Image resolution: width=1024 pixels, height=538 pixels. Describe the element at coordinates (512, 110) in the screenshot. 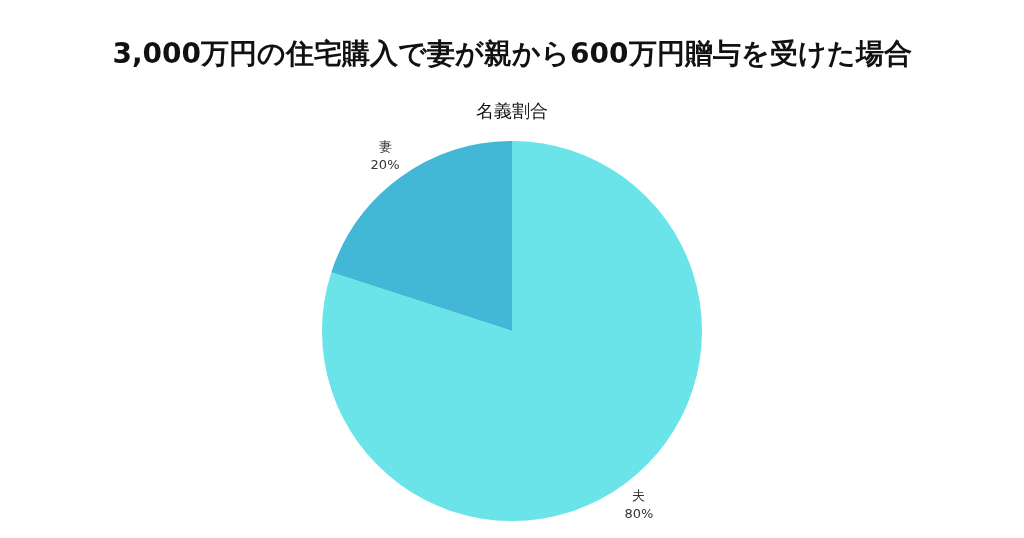

I see `chart-subtitle: 名義割合` at that location.